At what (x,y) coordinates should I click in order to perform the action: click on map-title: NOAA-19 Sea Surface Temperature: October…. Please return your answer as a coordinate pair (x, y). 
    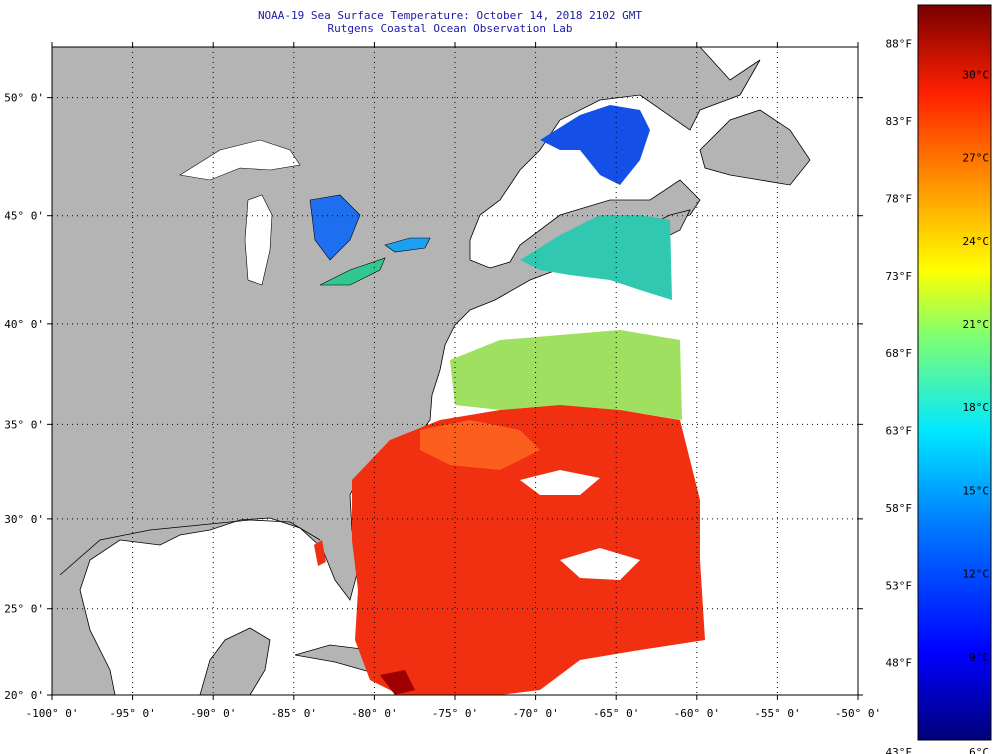
    Looking at the image, I should click on (450, 15).